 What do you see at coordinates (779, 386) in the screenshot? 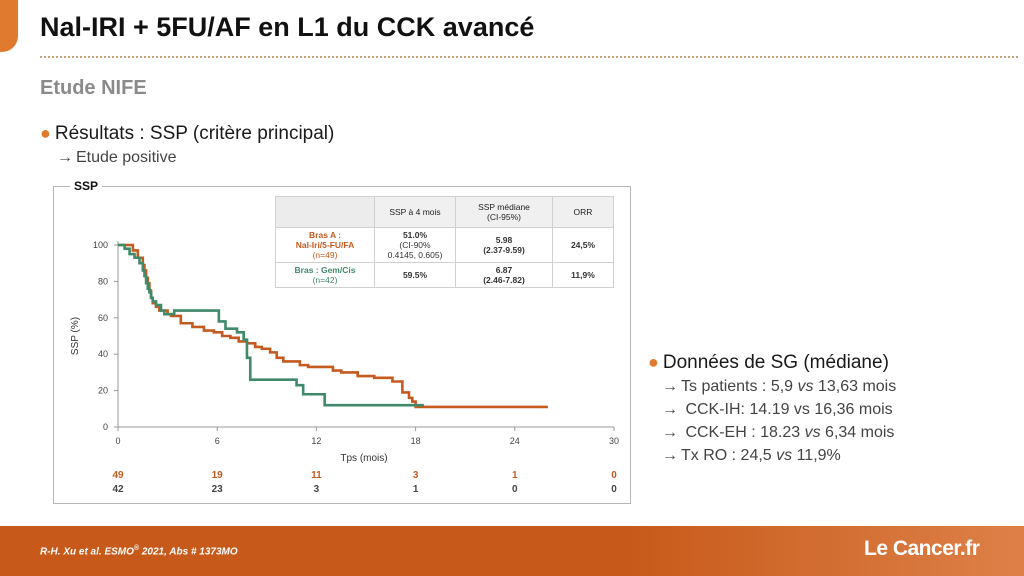
I see `os-item: → Ts patients : 5,9 vs 13,63 mois` at bounding box center [779, 386].